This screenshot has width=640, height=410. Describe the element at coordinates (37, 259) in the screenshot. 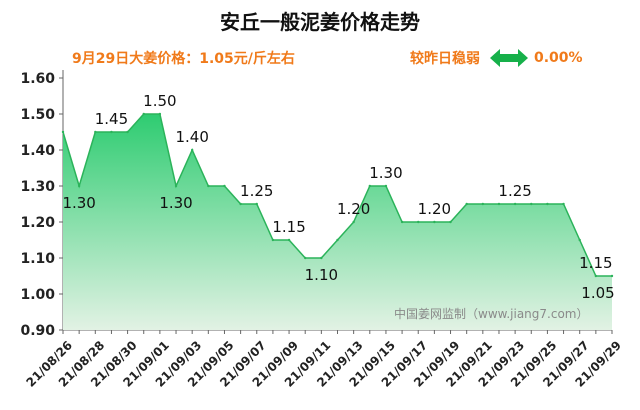

I see `y-tick-label: 1.10` at that location.